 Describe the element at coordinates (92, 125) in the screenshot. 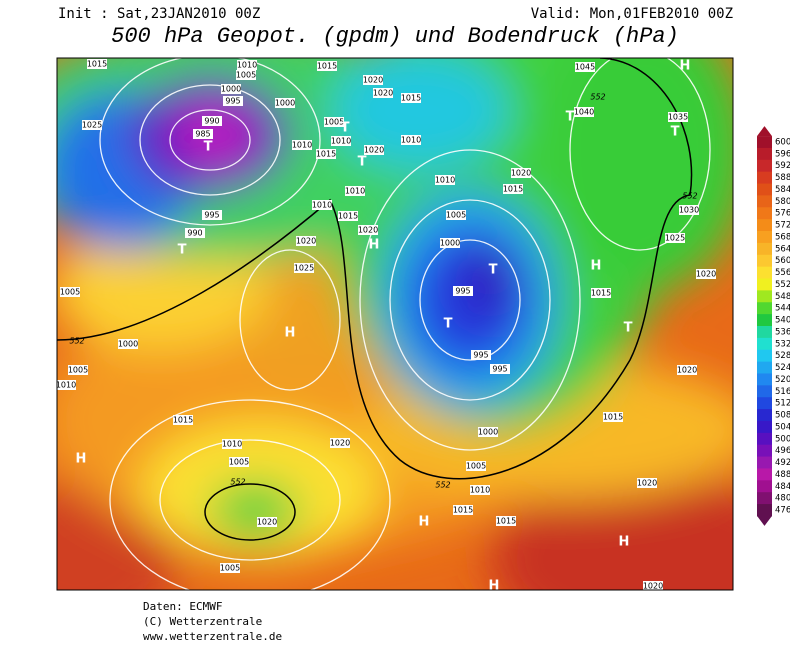

I see `isobar-label: 1025` at that location.